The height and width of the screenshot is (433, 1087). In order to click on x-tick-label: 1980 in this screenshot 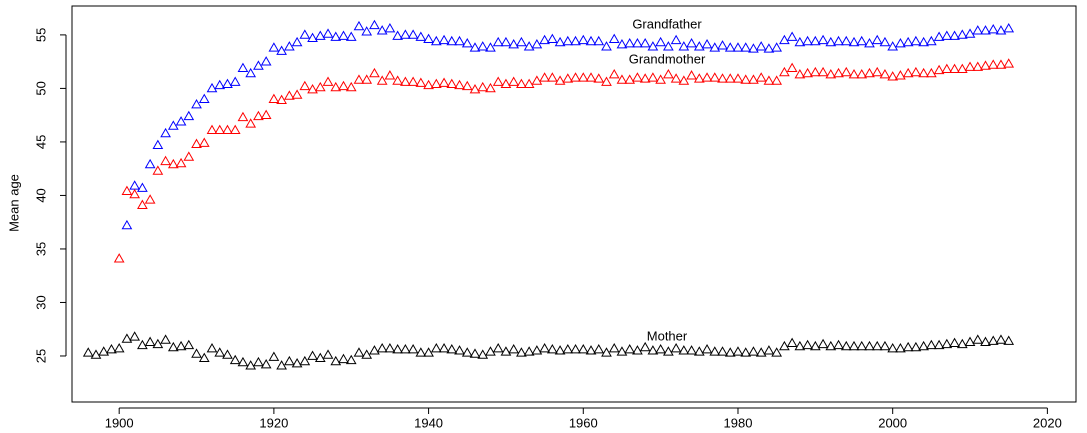, I will do `click(738, 422)`.